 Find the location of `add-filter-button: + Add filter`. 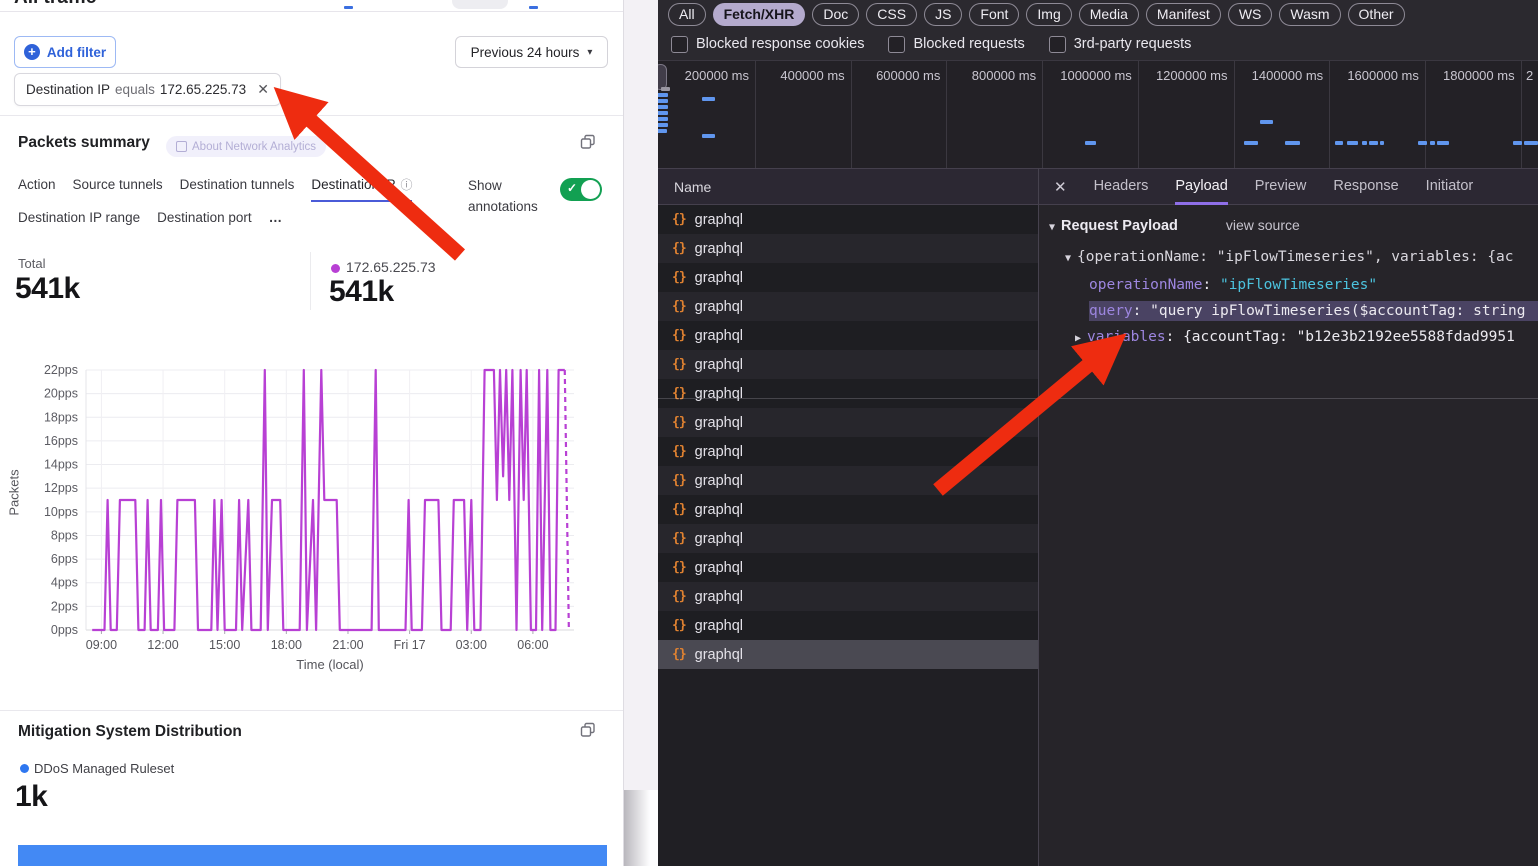

add-filter-button: + Add filter is located at coordinates (65, 52).